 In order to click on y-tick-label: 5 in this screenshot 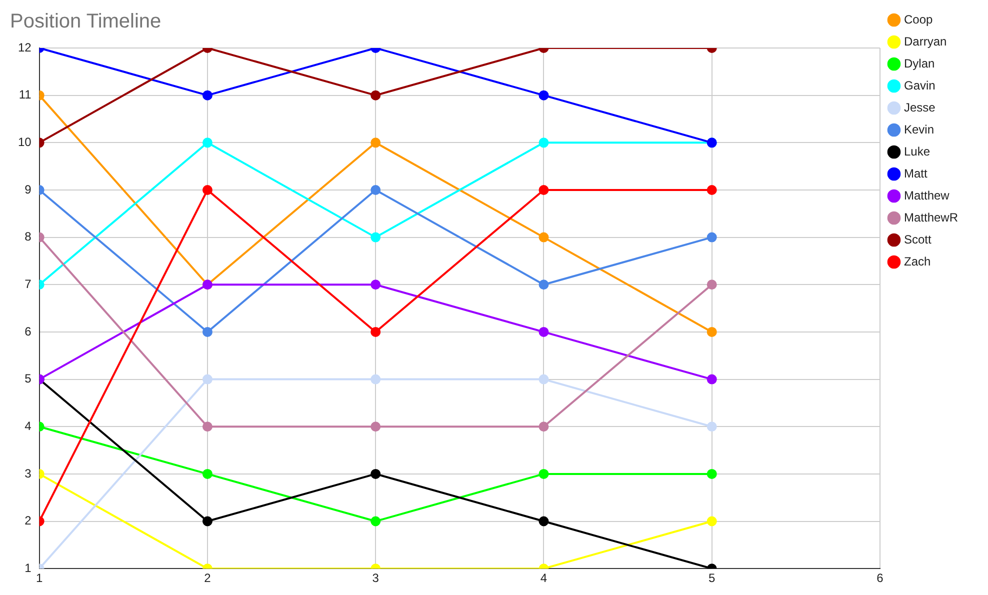, I will do `click(28, 379)`.